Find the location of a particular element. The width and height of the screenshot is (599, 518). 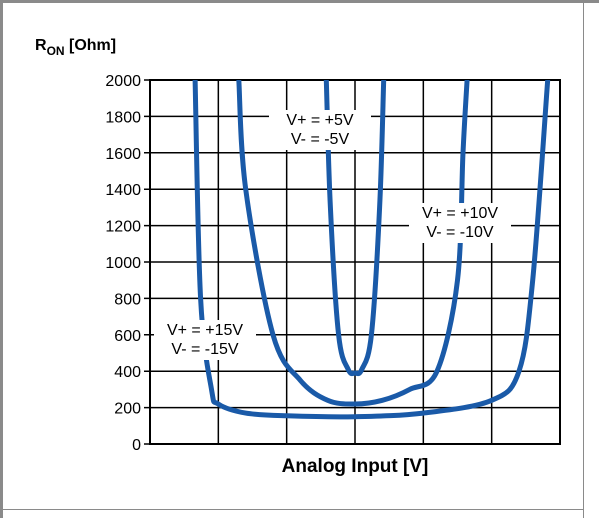

y-tick-label: 0 is located at coordinates (136, 445).